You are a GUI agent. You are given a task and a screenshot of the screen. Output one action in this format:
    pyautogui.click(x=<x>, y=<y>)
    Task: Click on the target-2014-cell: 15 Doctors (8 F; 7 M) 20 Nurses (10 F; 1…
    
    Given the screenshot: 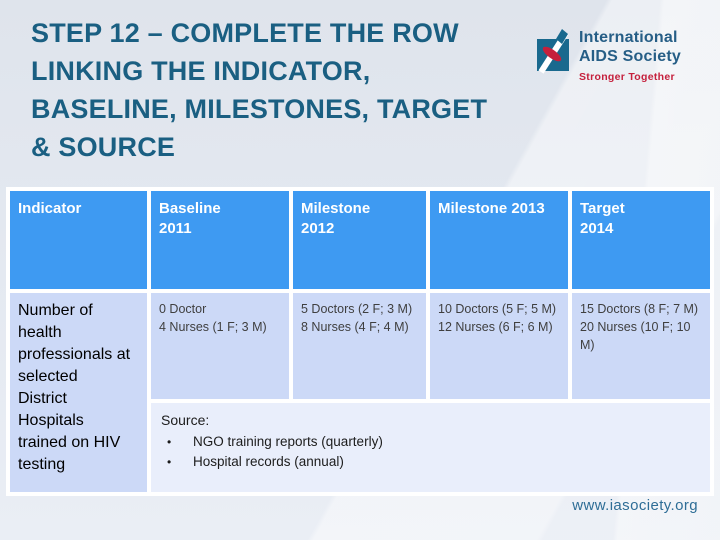 What is the action you would take?
    pyautogui.click(x=641, y=346)
    